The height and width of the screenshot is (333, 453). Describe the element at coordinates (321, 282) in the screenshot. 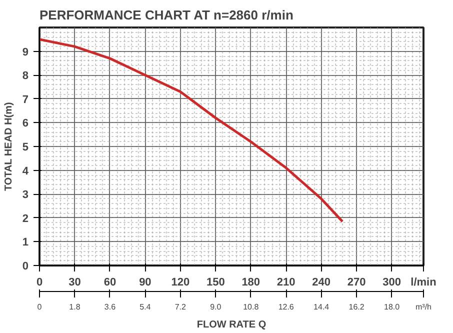

I see `x-tick-label: 240` at that location.